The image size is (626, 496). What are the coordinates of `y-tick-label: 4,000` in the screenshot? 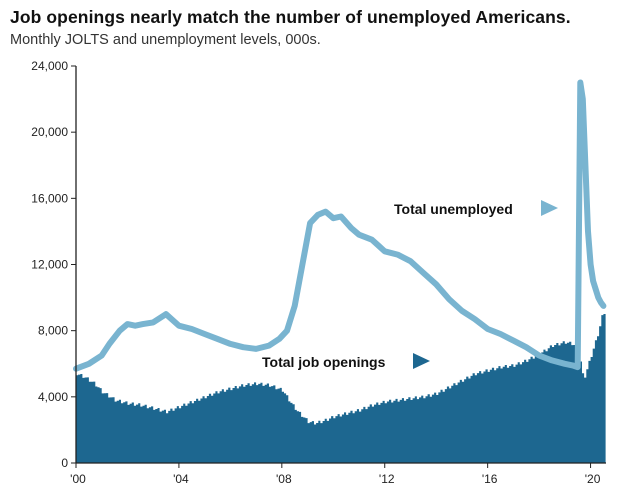 It's located at (53, 397).